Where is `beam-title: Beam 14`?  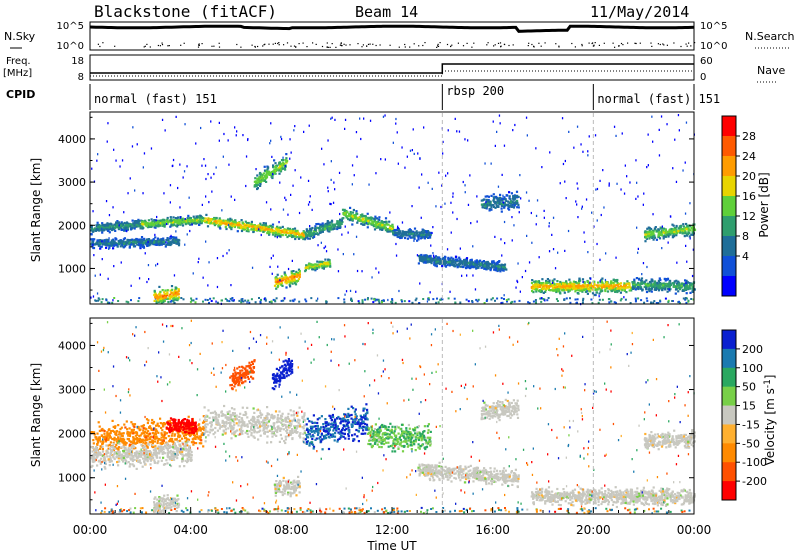
beam-title: Beam 14 is located at coordinates (386, 12).